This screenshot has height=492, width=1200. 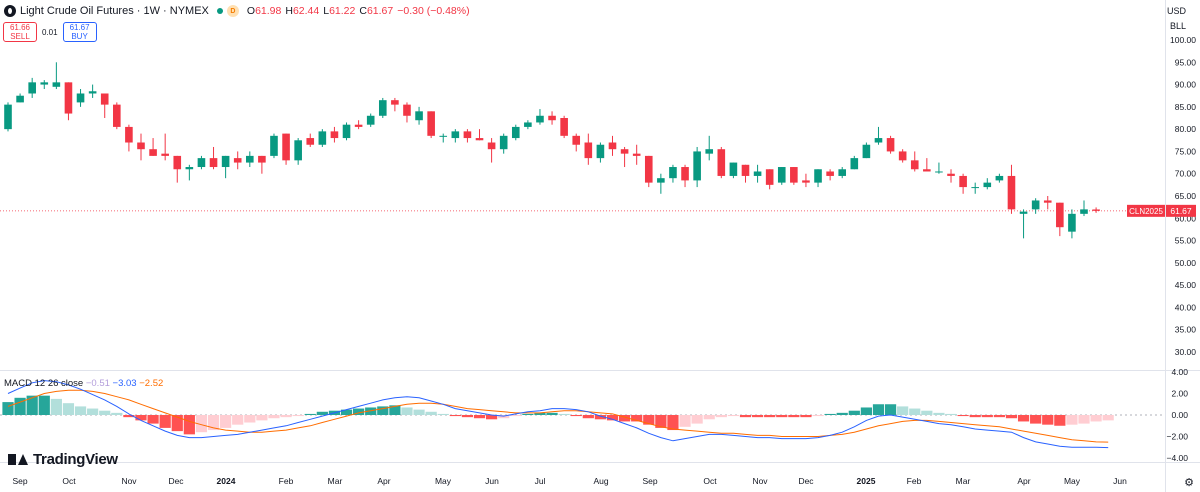 I want to click on ohlc-close-value: 61.67, so click(x=380, y=11).